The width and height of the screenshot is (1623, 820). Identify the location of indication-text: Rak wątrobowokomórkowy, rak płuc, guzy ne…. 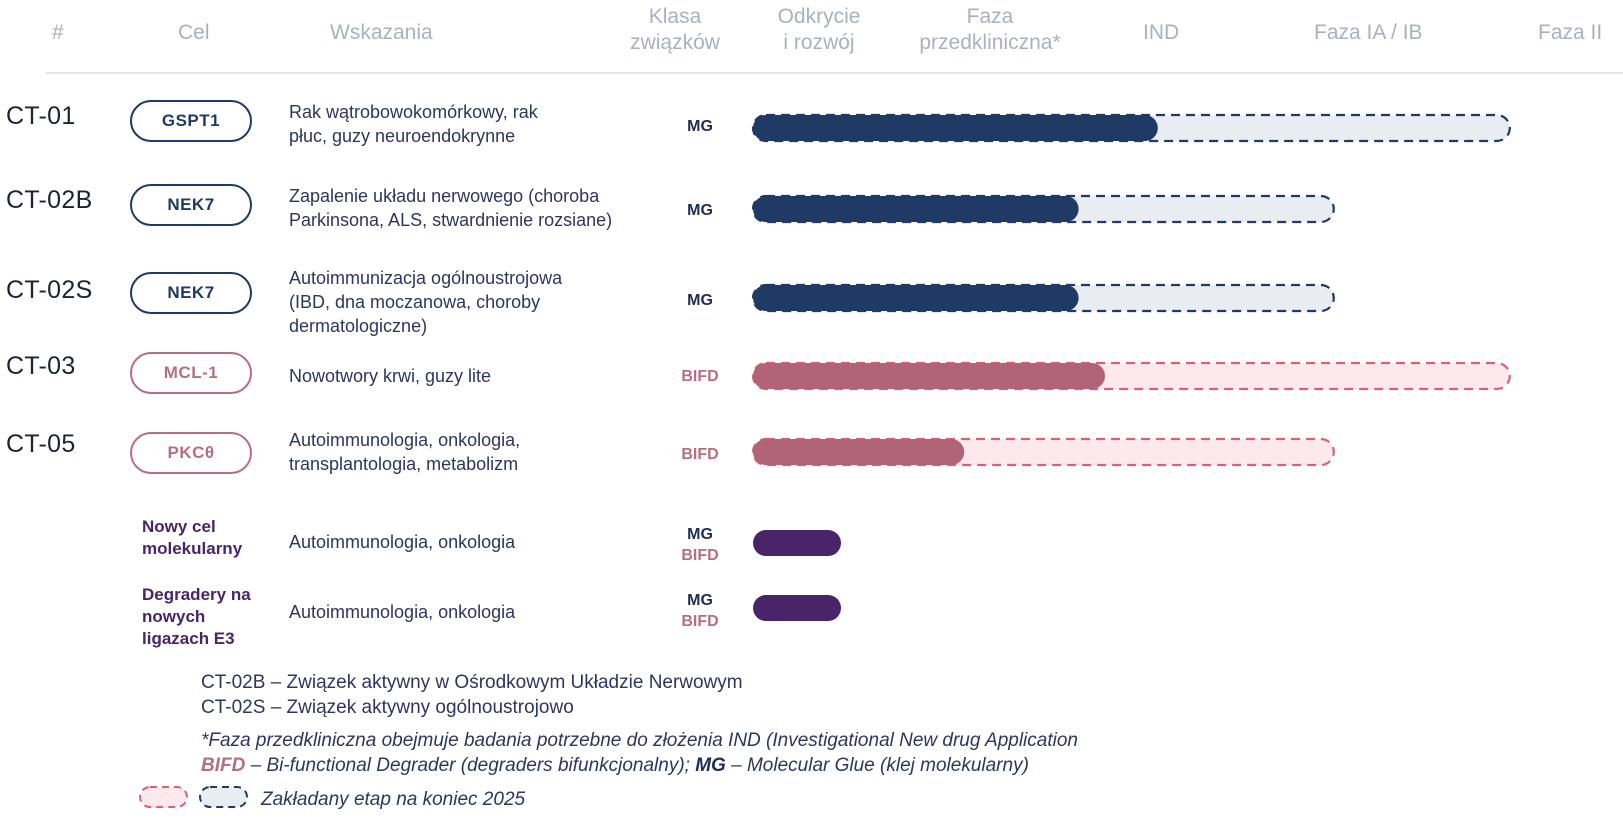
(413, 124).